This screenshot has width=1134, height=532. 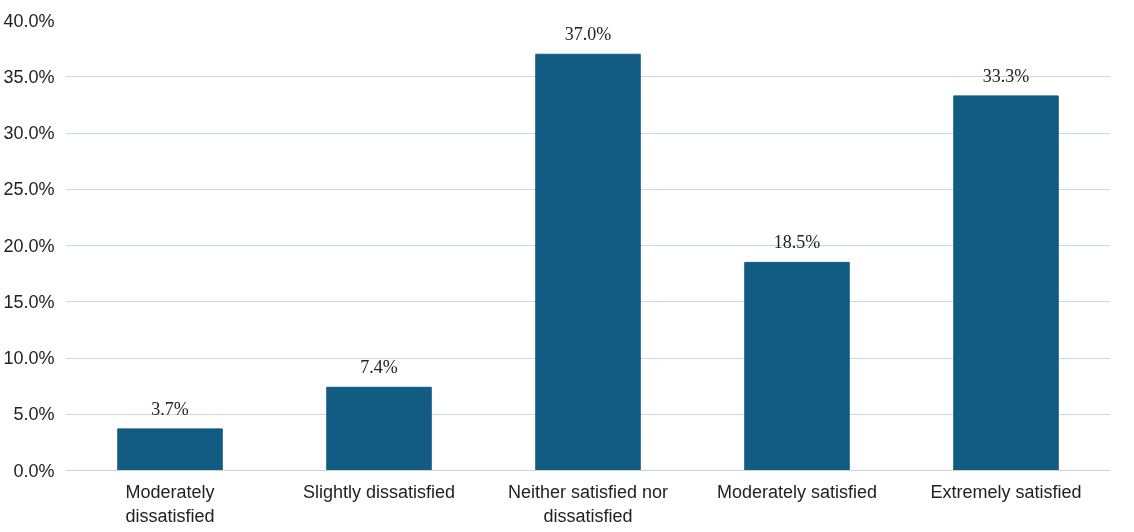 What do you see at coordinates (379, 491) in the screenshot?
I see `x-tick-label: Slightly dissatisfied` at bounding box center [379, 491].